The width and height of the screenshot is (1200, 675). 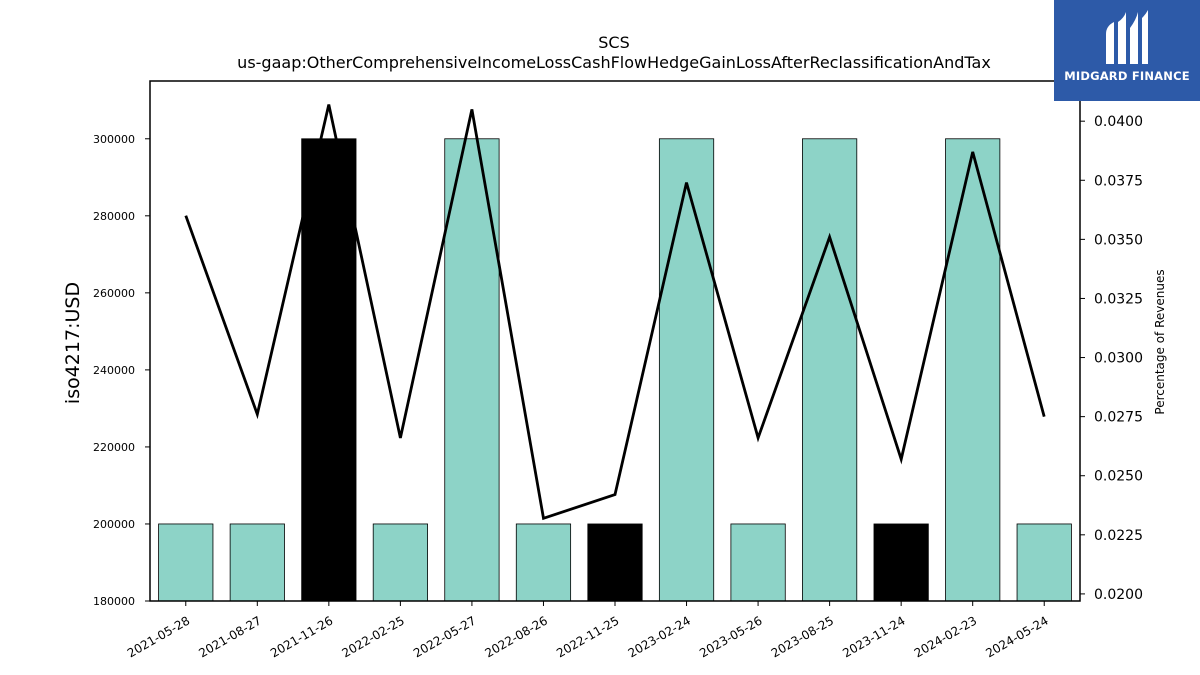 I want to click on x-tick-label: 2022-08-26, so click(x=516, y=636).